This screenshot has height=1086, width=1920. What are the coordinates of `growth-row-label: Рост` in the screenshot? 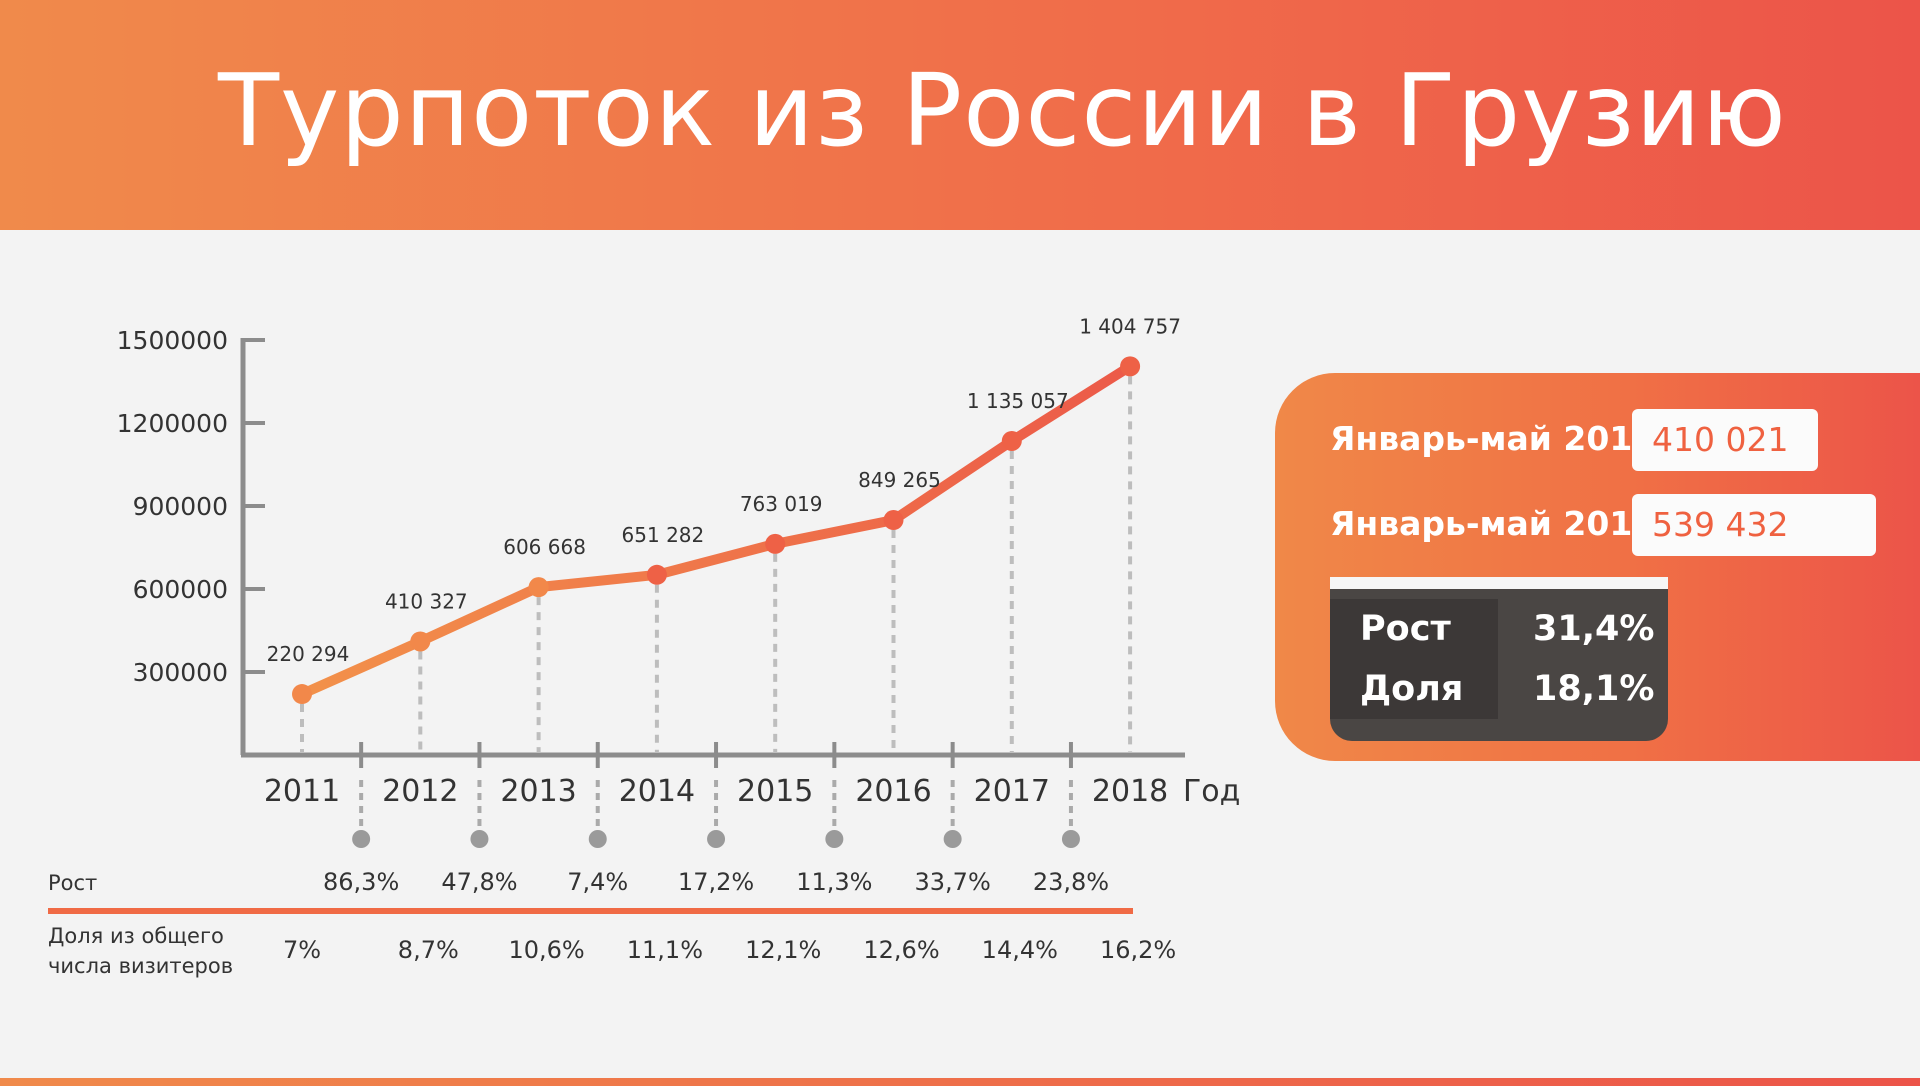 It's located at (72, 883).